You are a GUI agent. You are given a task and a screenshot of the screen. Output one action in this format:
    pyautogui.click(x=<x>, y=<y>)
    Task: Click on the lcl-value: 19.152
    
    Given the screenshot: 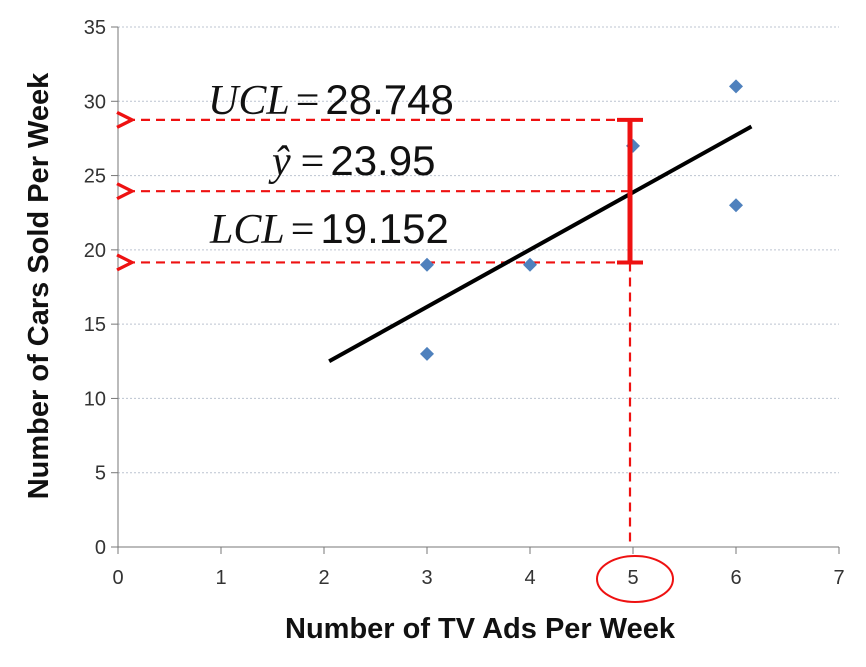 What is the action you would take?
    pyautogui.click(x=384, y=228)
    